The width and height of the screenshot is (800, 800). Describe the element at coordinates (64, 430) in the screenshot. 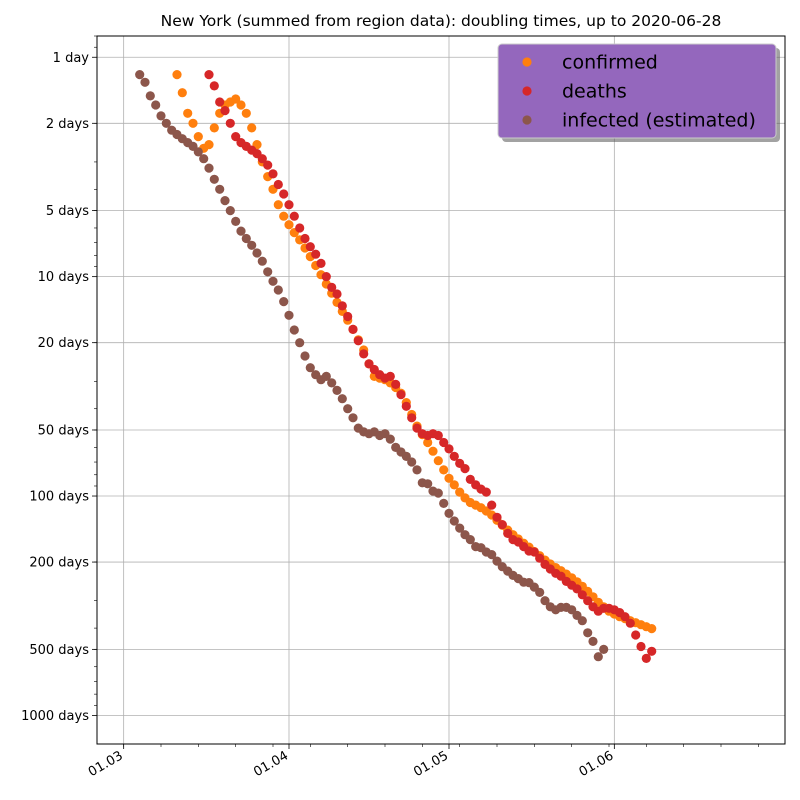

I see `y-tick-label: 50 days` at that location.